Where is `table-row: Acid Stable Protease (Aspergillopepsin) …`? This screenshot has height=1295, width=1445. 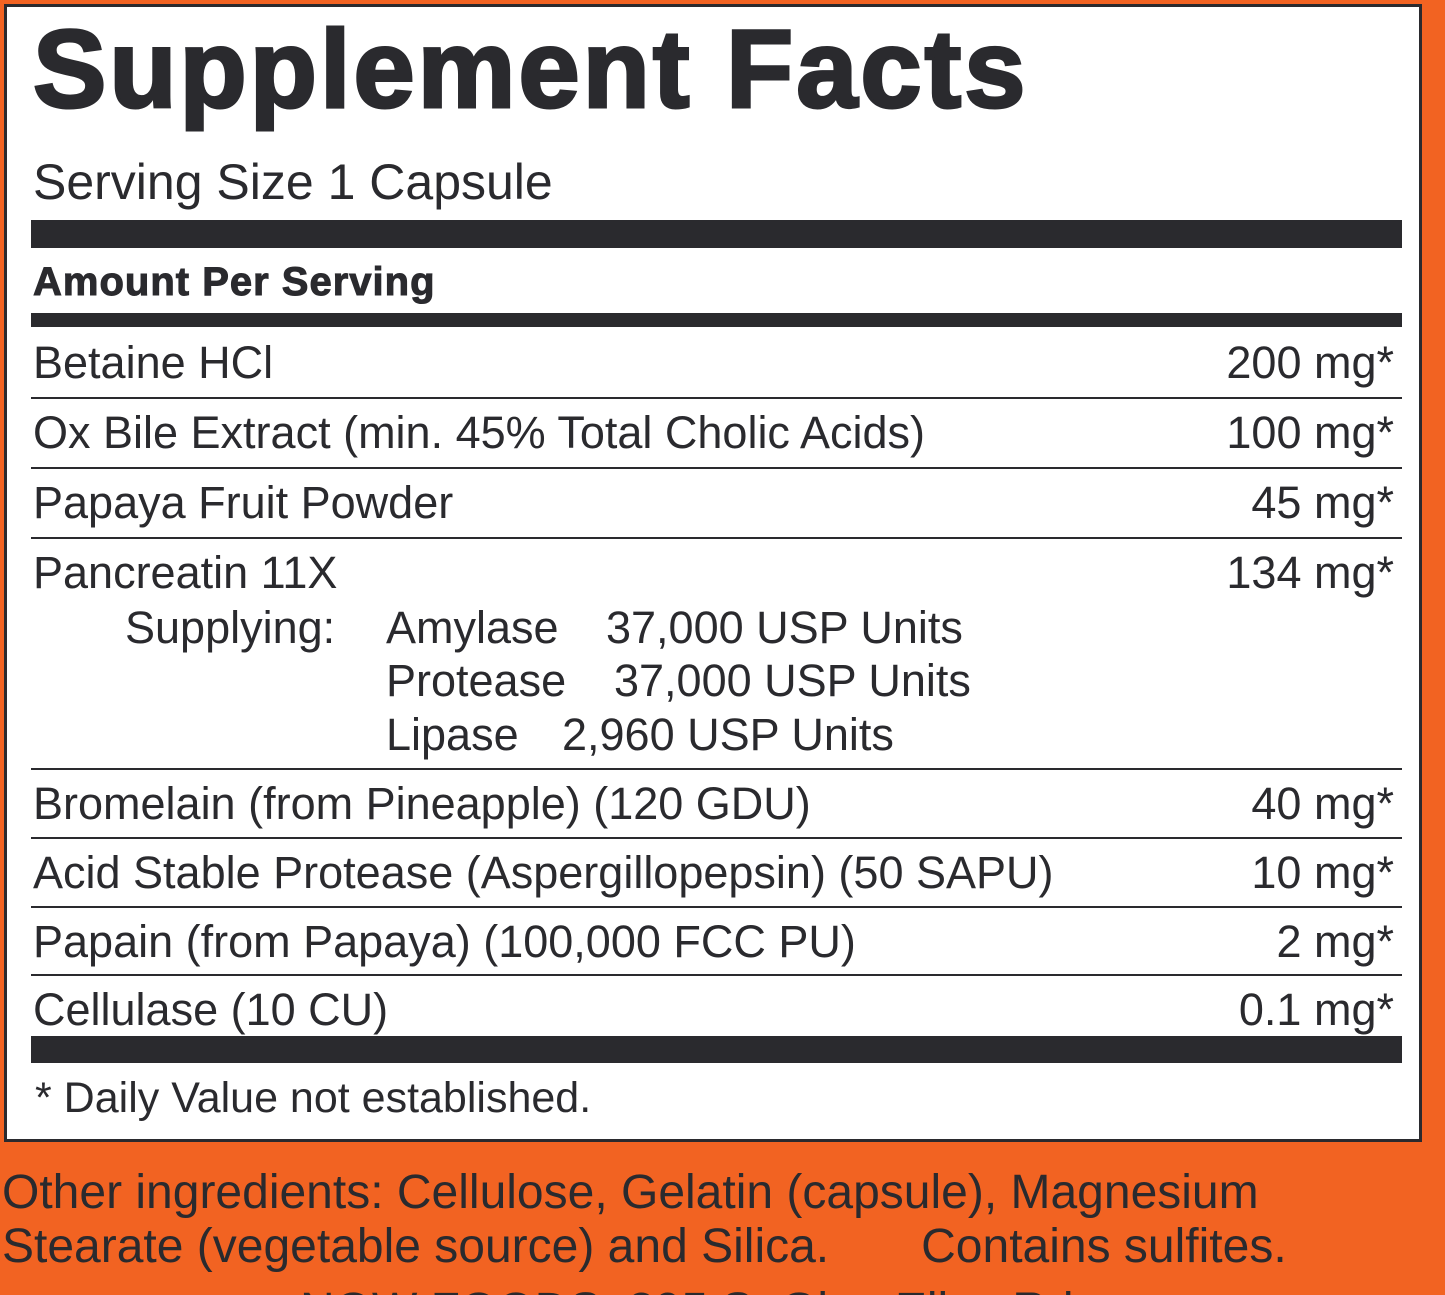 table-row: Acid Stable Protease (Aspergillopepsin) … is located at coordinates (716, 873).